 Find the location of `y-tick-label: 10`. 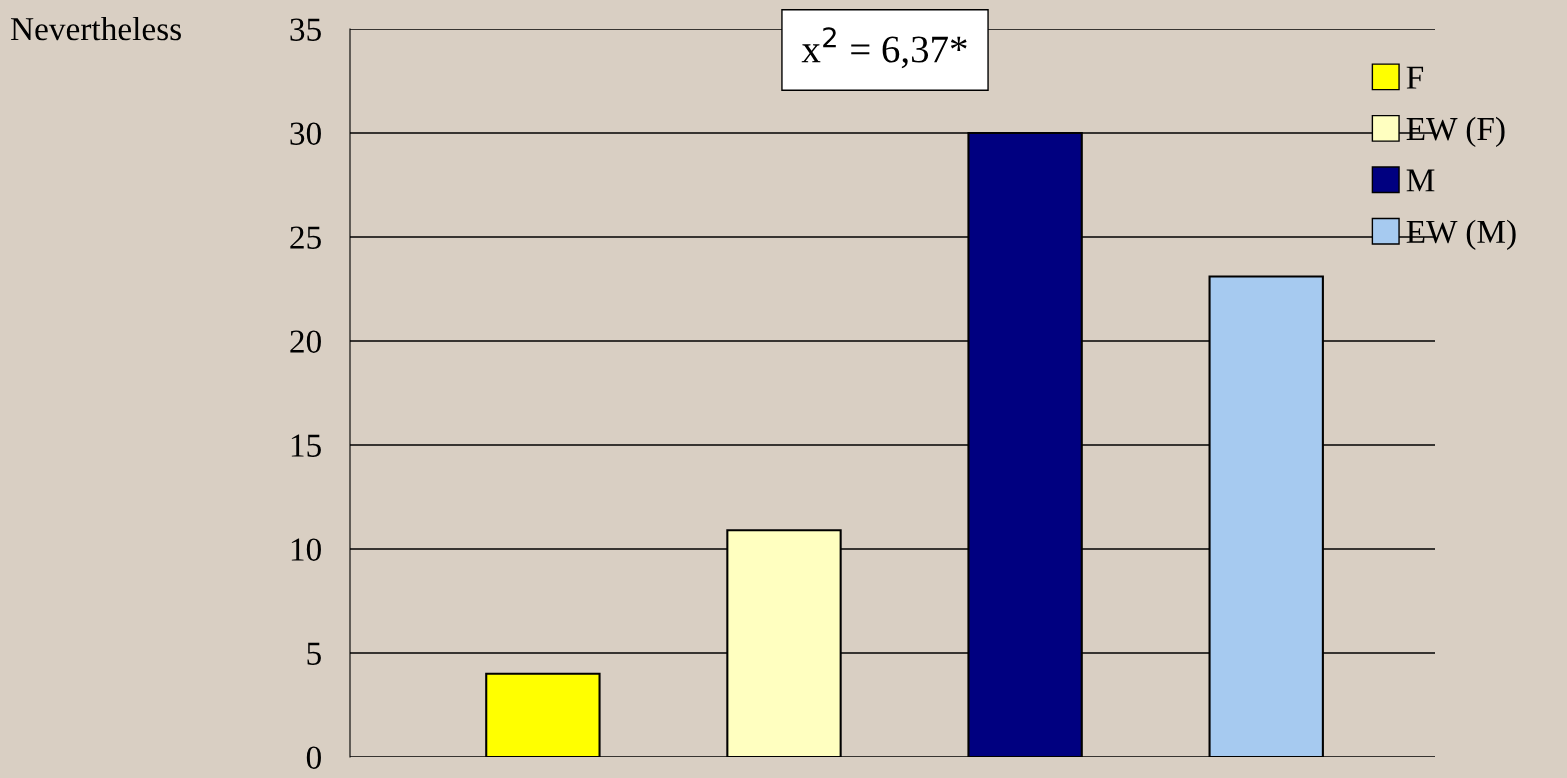

y-tick-label: 10 is located at coordinates (306, 549).